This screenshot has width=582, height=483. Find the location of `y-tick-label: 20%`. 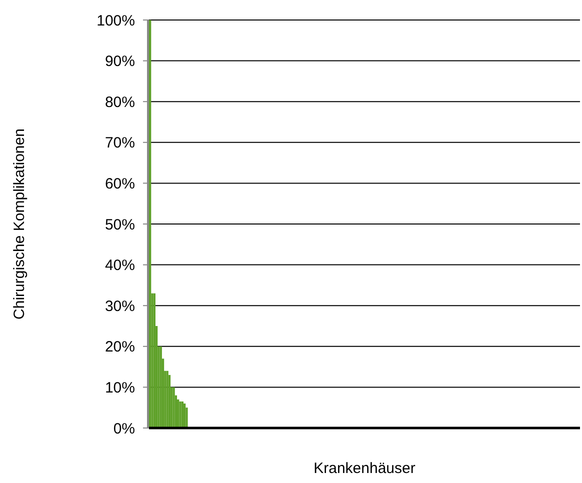

y-tick-label: 20% is located at coordinates (119, 347).